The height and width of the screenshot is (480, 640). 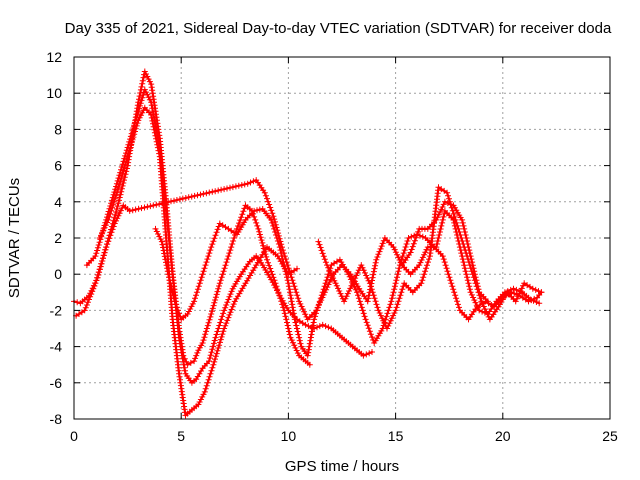 I want to click on x-tick-label: 0, so click(x=74, y=436).